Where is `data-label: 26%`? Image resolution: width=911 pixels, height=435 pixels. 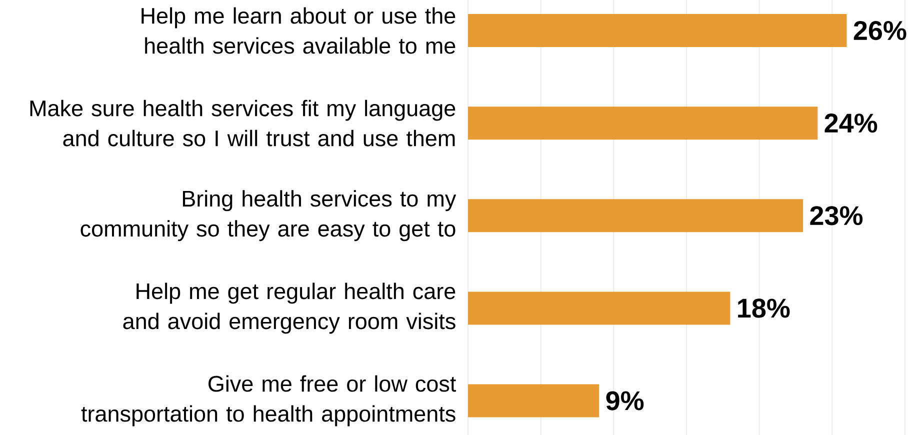 data-label: 26% is located at coordinates (880, 30).